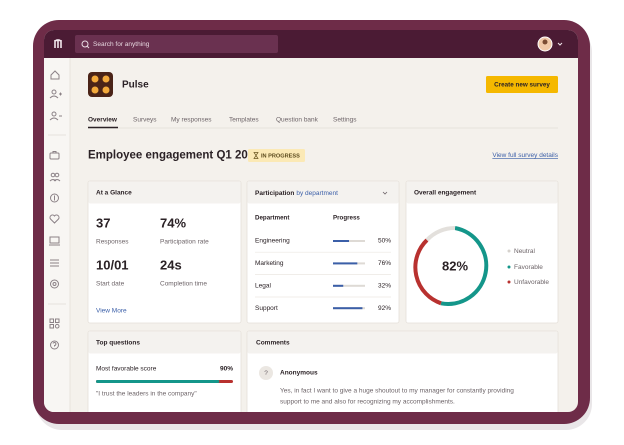  I want to click on participation-title: Participation by department, so click(296, 193).